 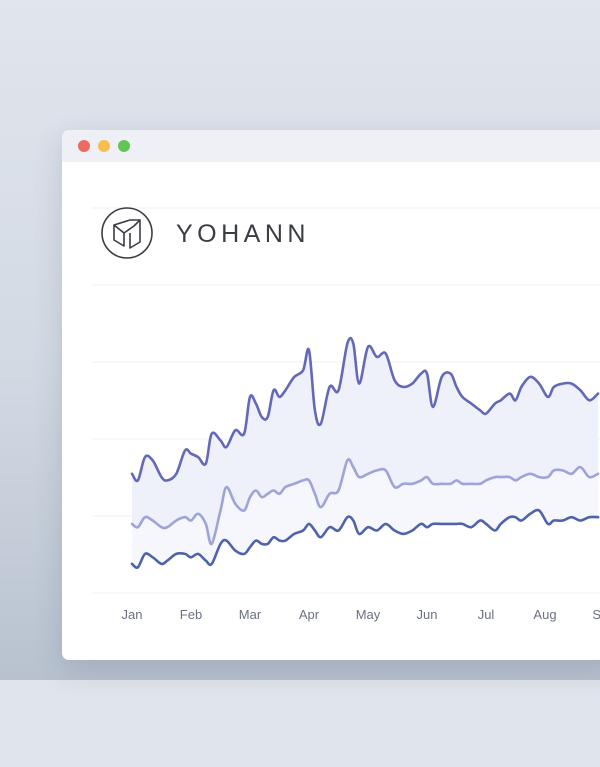 What do you see at coordinates (544, 614) in the screenshot?
I see `x-tick-label-aug: Aug` at bounding box center [544, 614].